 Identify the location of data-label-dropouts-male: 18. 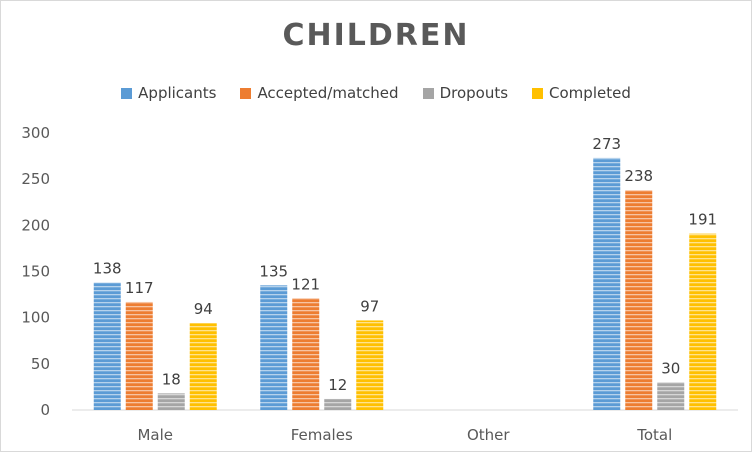
(171, 379).